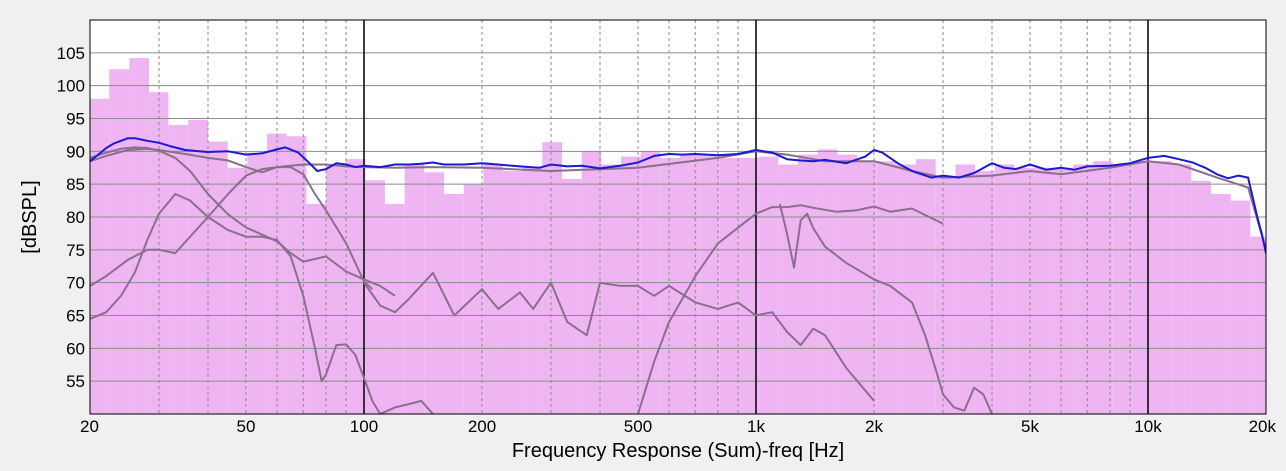 The height and width of the screenshot is (471, 1286). I want to click on y-tick-label: 90, so click(75, 151).